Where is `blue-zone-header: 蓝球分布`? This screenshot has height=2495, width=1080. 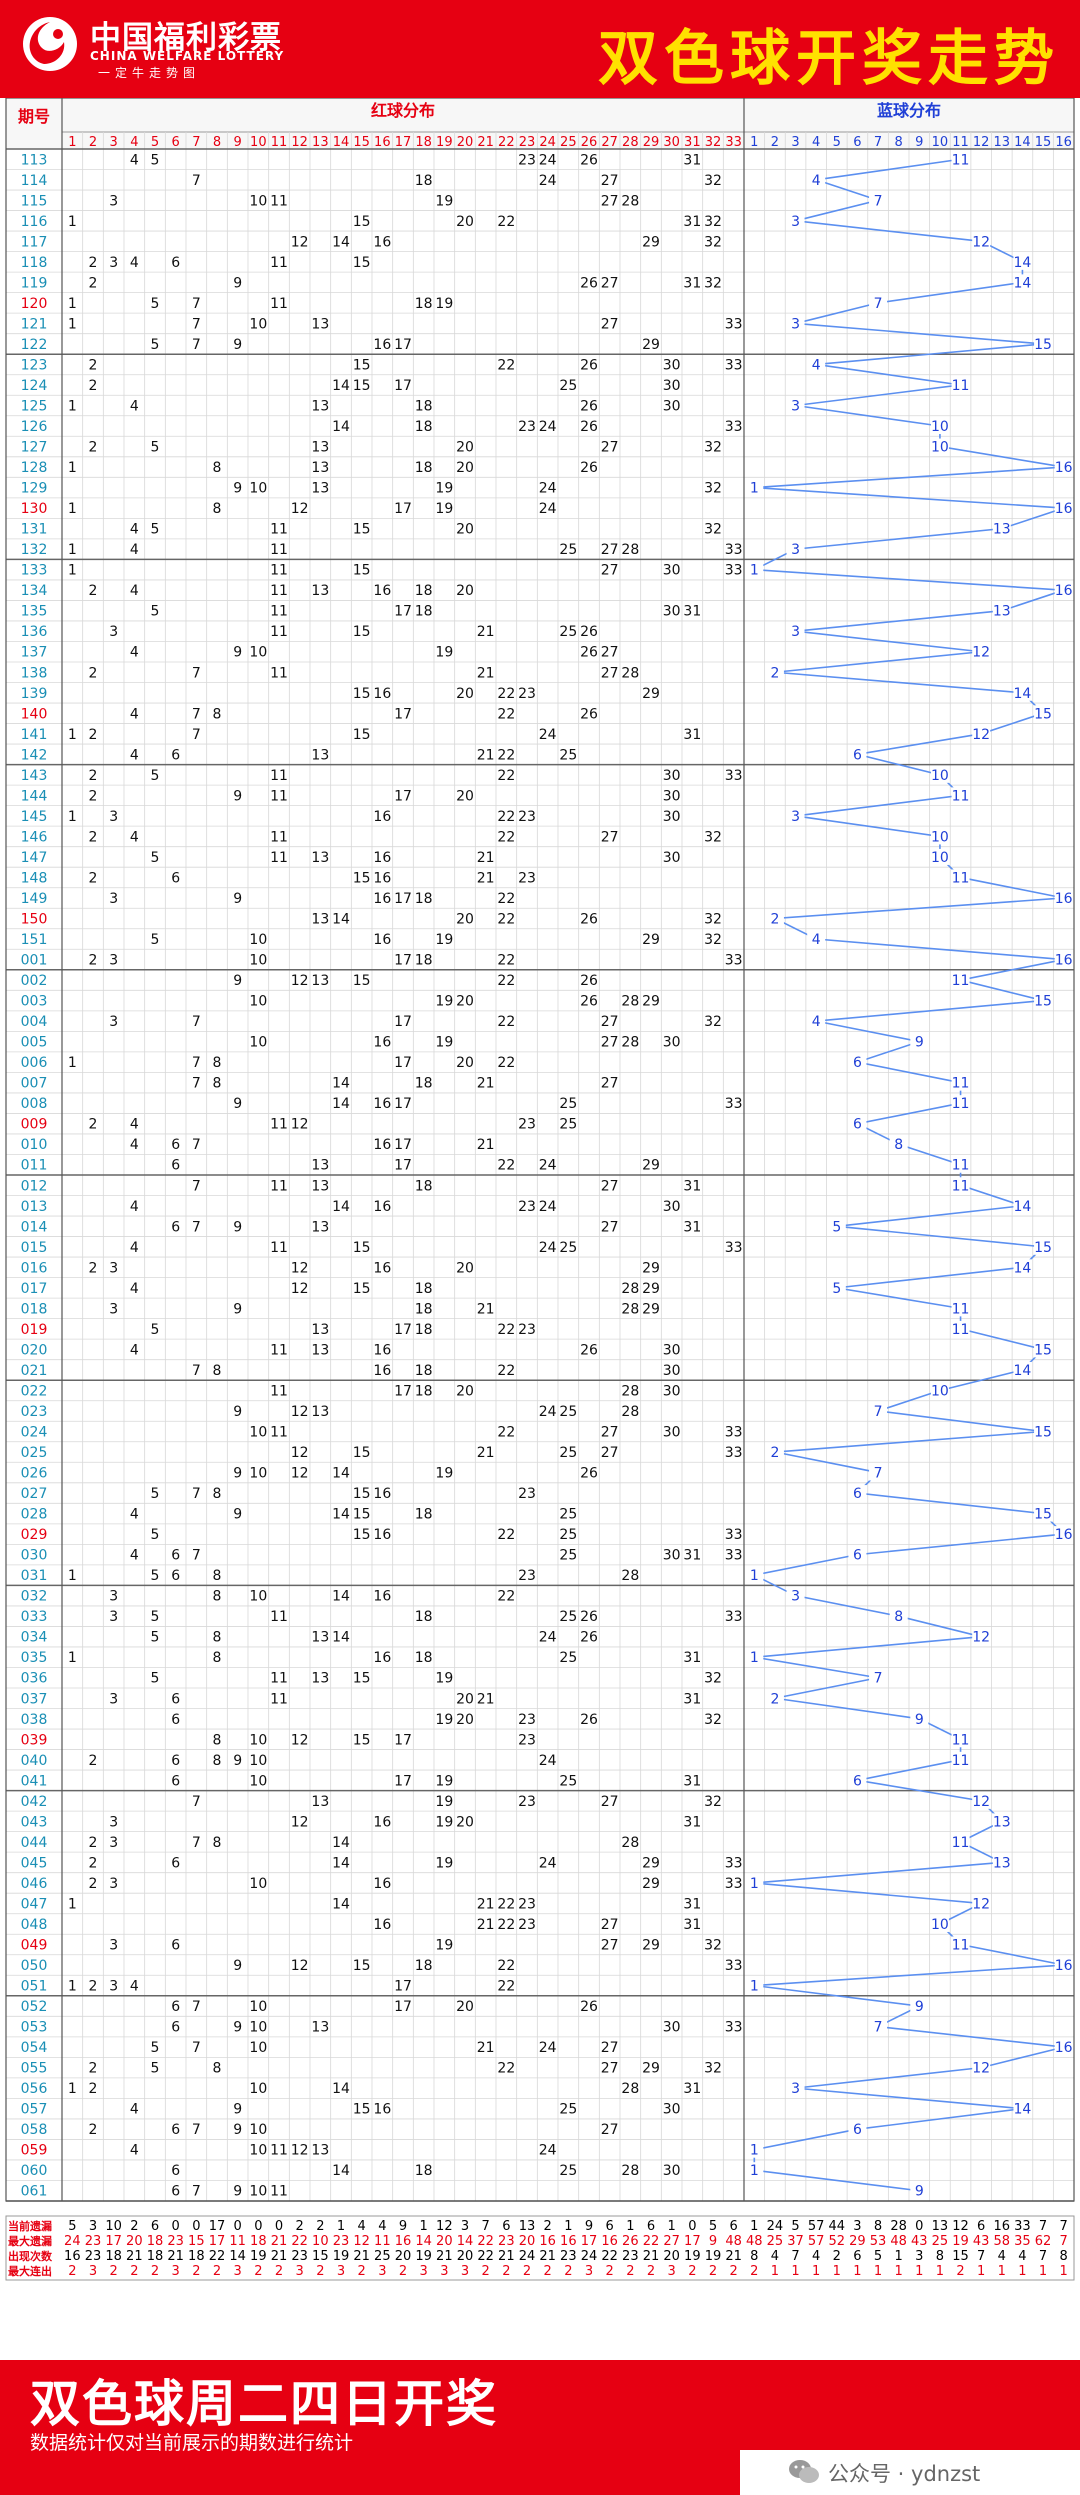
blue-zone-header: 蓝球分布 is located at coordinates (909, 110).